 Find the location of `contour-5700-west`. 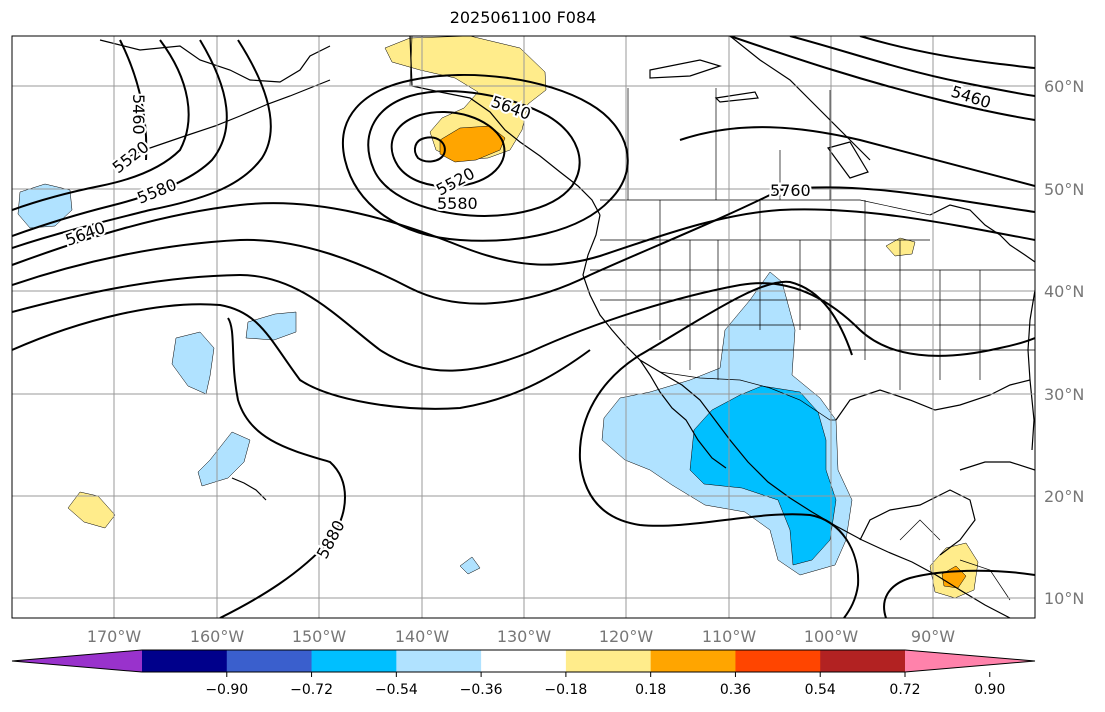

contour-5700-west is located at coordinates (523, 234).